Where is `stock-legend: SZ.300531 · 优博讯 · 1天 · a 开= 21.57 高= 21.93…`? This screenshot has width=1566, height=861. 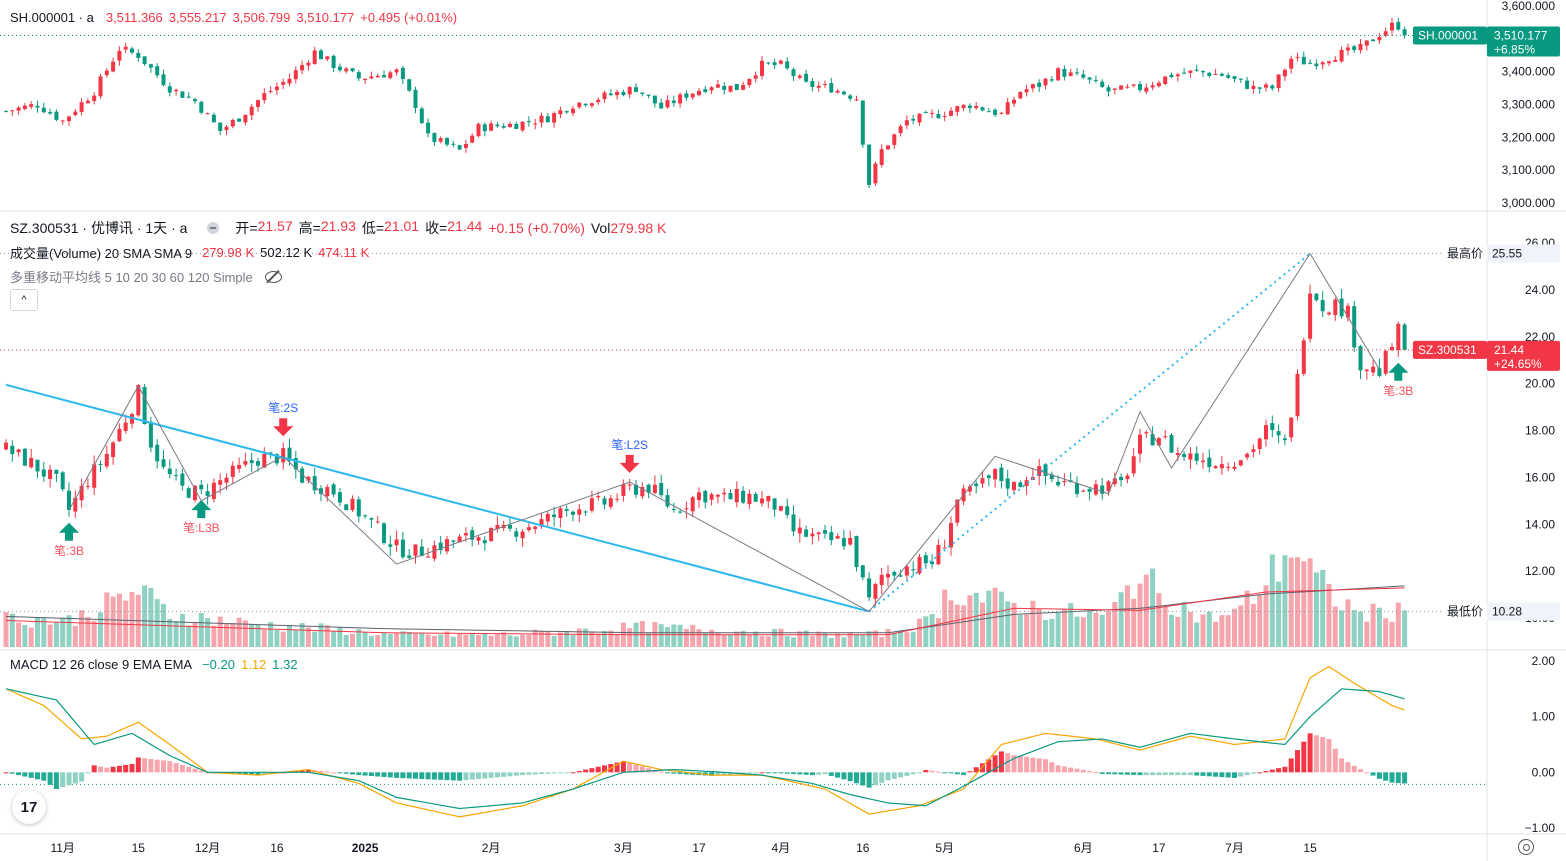
stock-legend: SZ.300531 · 优博讯 · 1天 · a 开= 21.57 高= 21.93… is located at coordinates (338, 228).